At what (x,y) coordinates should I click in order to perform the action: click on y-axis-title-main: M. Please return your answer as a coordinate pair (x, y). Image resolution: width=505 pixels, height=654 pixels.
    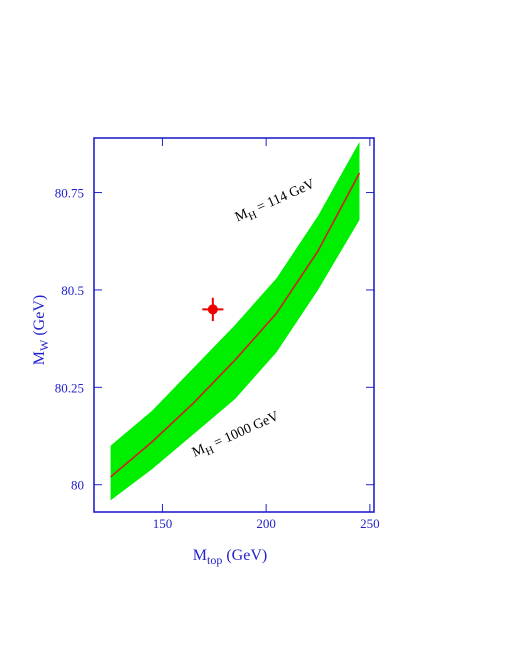
    Looking at the image, I should click on (39, 358).